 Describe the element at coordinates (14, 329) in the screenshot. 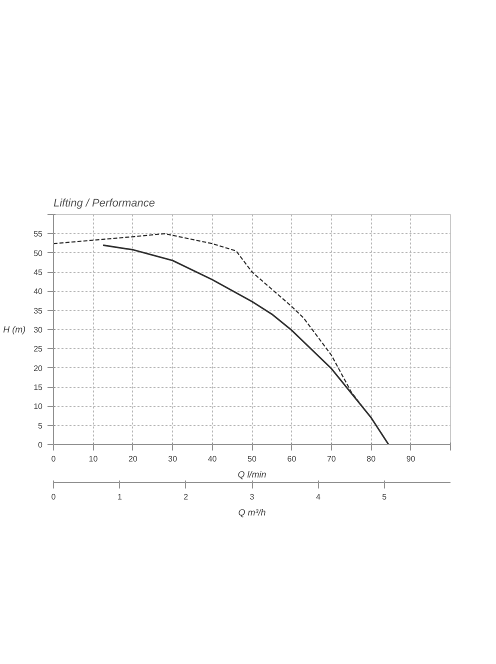

I see `y-axis-title: H (m)` at that location.